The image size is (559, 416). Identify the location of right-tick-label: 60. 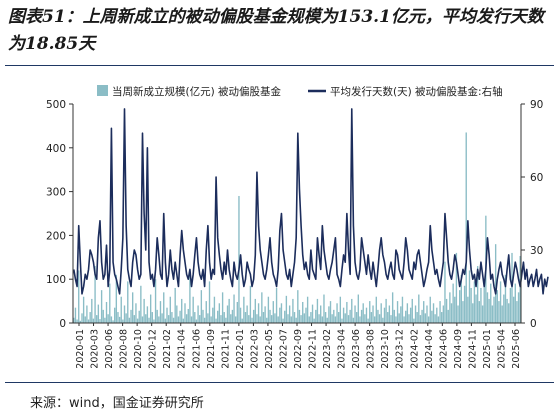
(536, 178).